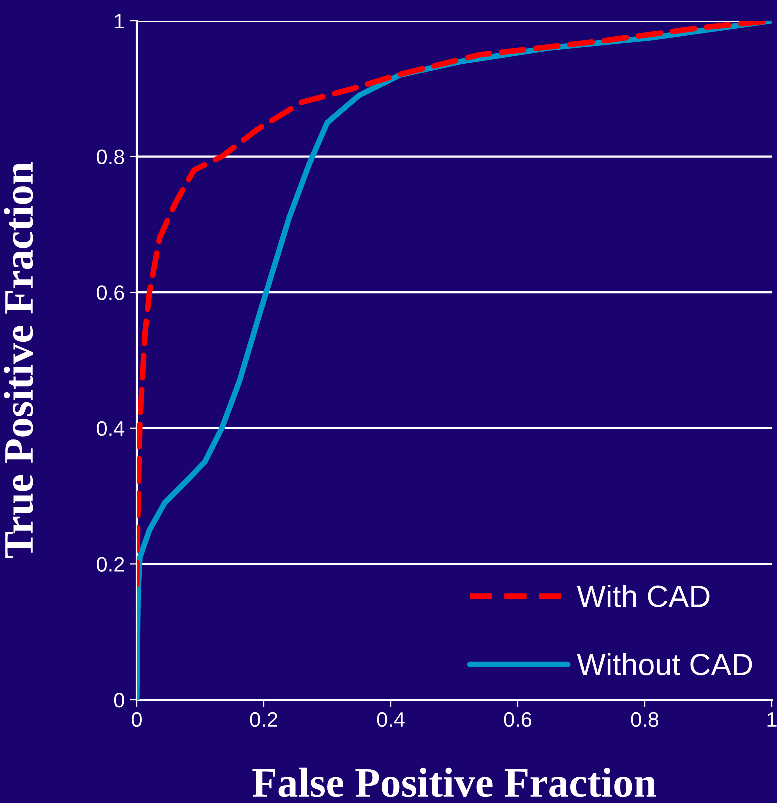  What do you see at coordinates (643, 596) in the screenshot?
I see `legend-label: With CAD` at bounding box center [643, 596].